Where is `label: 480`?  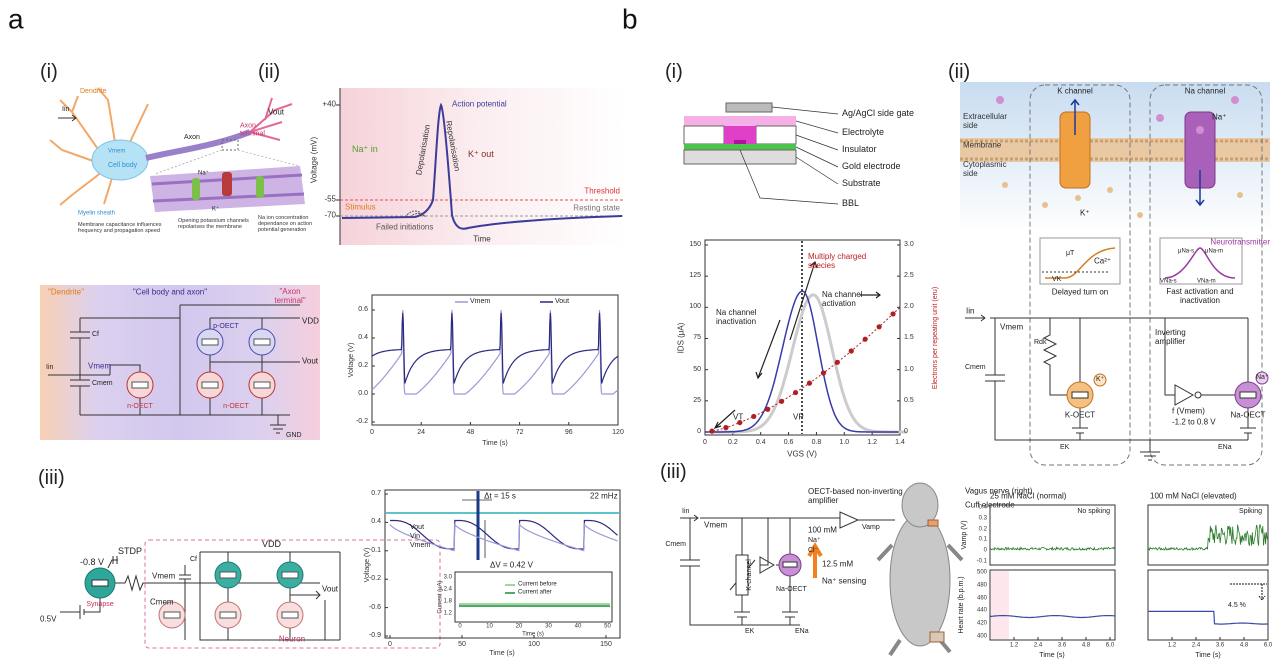
label: 480 is located at coordinates (981, 585).